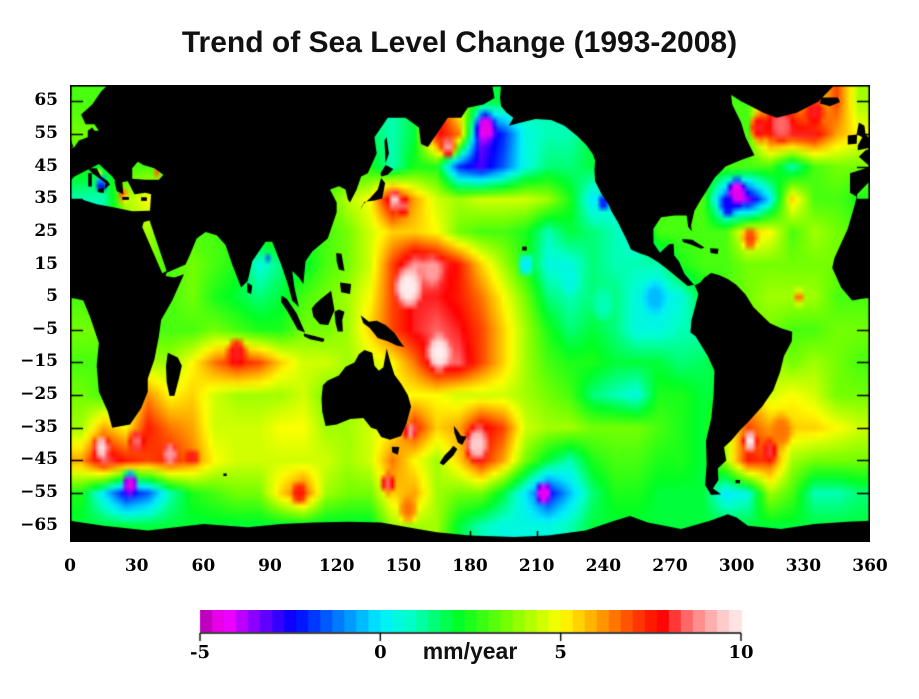 The image size is (919, 699). Describe the element at coordinates (603, 566) in the screenshot. I see `x-tick-label: 240` at that location.